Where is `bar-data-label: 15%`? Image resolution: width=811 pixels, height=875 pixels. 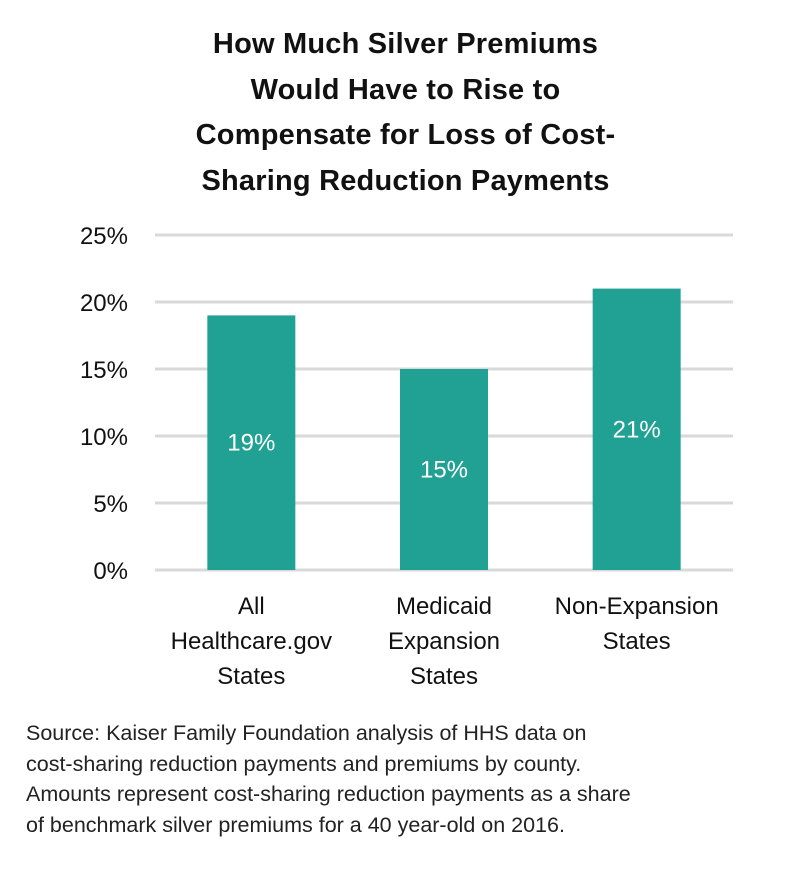
bar-data-label: 15% is located at coordinates (444, 470).